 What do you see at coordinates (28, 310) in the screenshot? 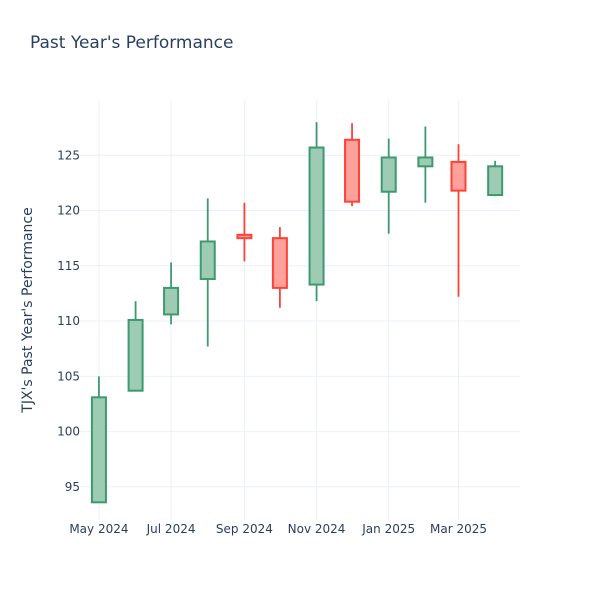
I see `y-axis-title: TJX's Past Year's Performance` at bounding box center [28, 310].